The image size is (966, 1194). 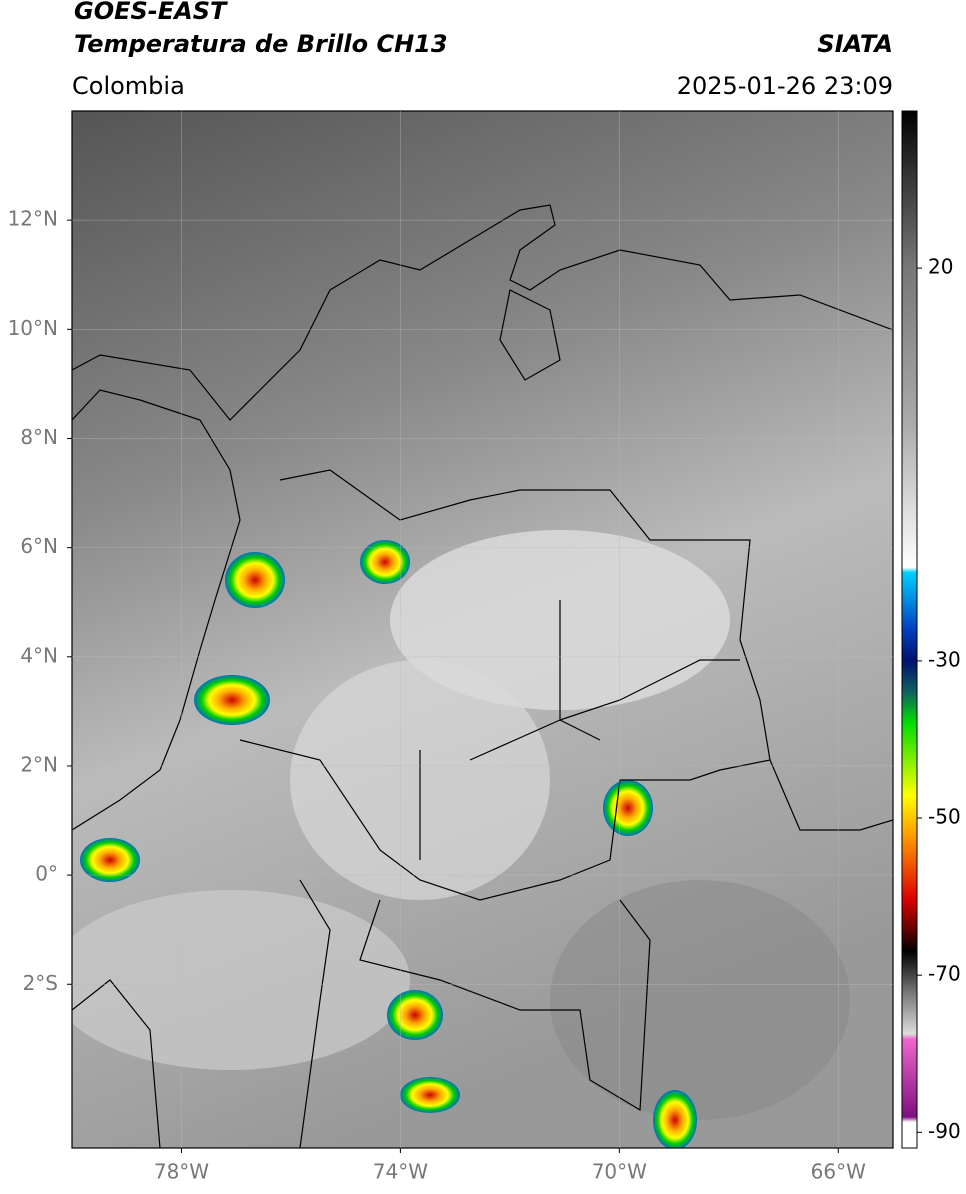 What do you see at coordinates (40, 983) in the screenshot?
I see `y-tick-label: 2°S` at bounding box center [40, 983].